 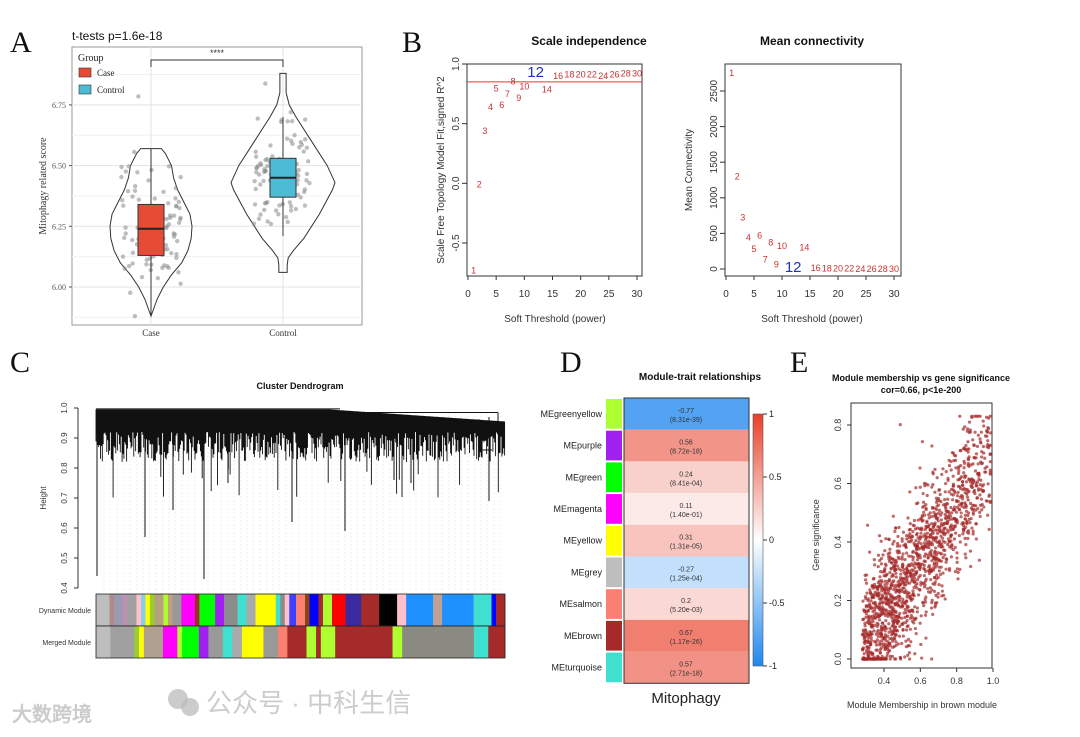 I want to click on correlation-value: 0.2, so click(x=686, y=601).